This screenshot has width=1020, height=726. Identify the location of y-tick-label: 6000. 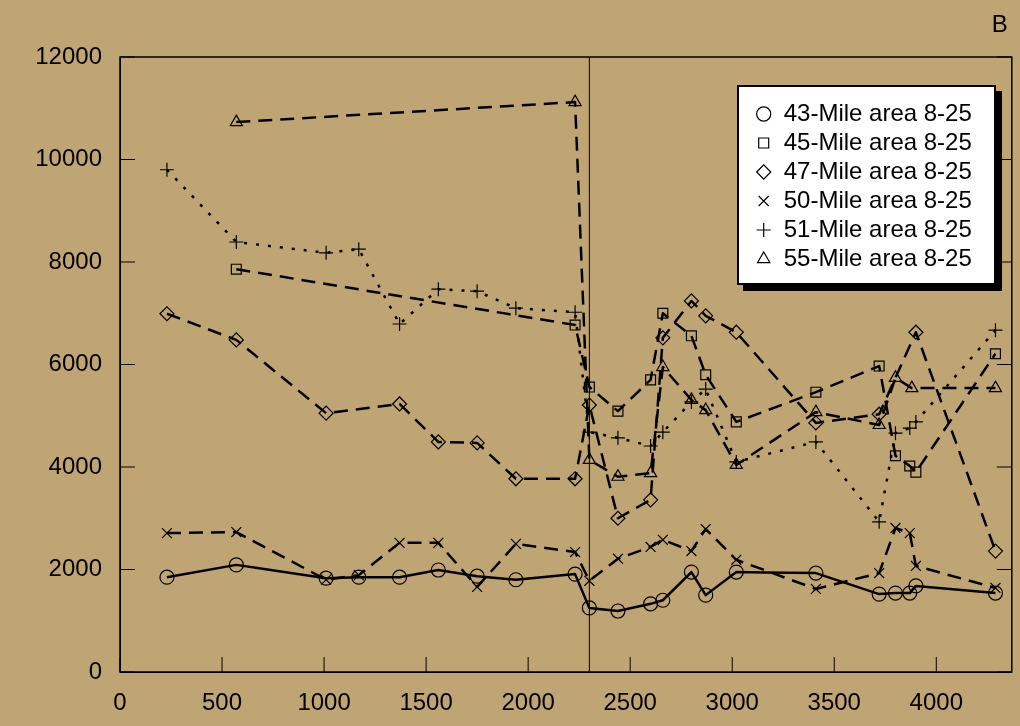
(75, 363).